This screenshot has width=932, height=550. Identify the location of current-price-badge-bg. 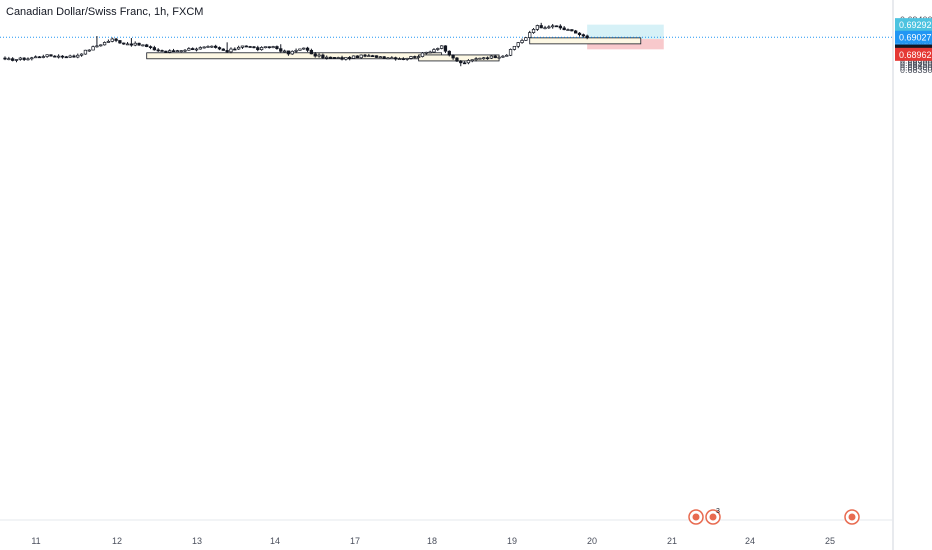
(913, 37).